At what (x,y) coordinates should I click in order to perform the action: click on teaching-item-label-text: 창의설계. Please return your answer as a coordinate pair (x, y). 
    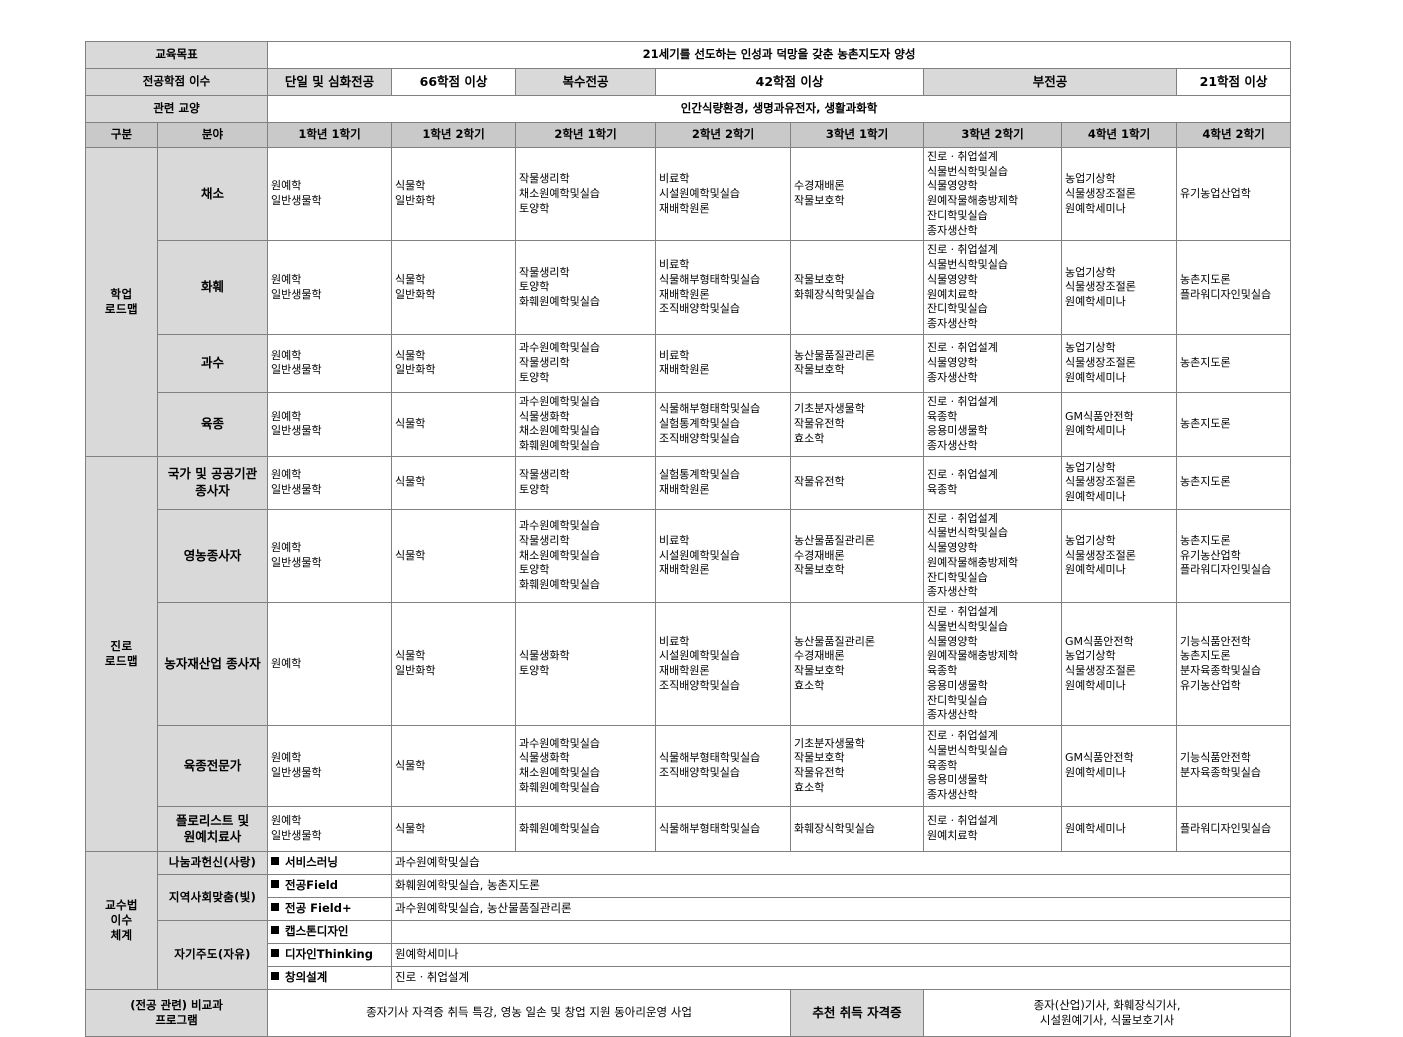
    Looking at the image, I should click on (306, 977).